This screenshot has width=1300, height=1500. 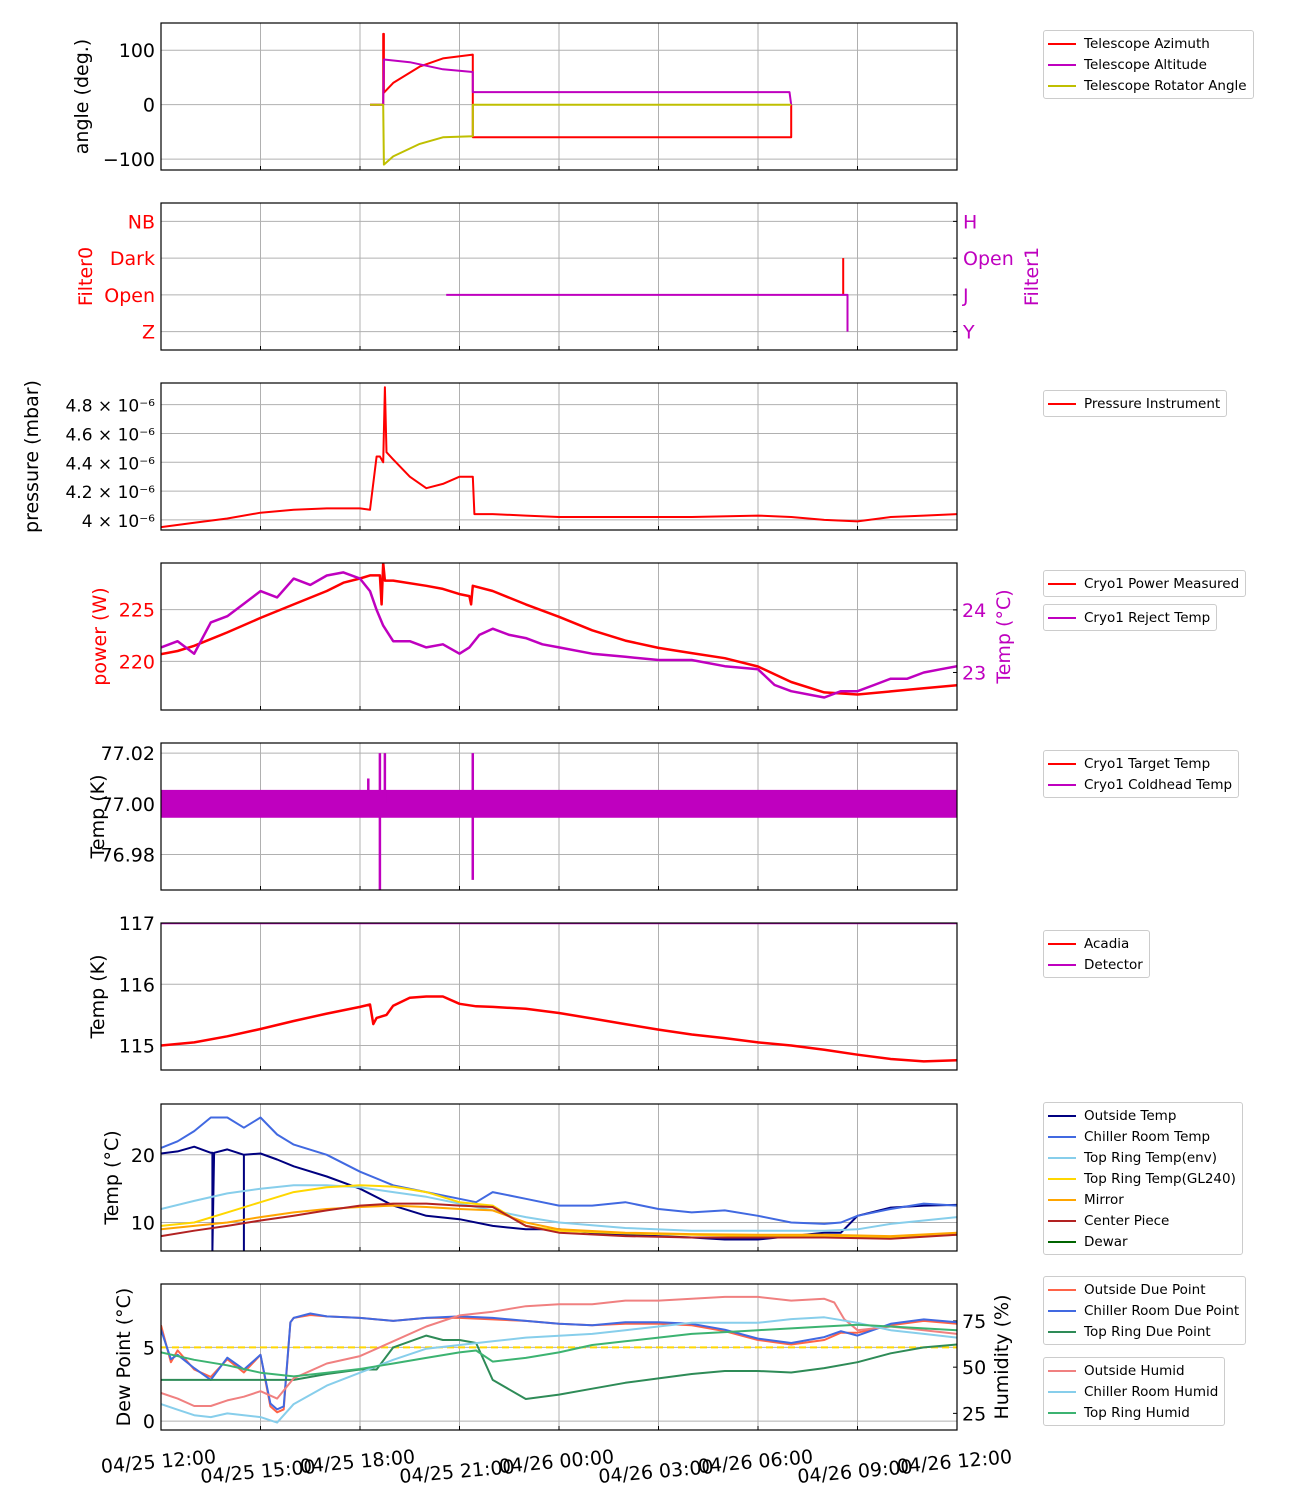 I want to click on legend-entry: Chiller Room Due Point, so click(x=1143, y=1310).